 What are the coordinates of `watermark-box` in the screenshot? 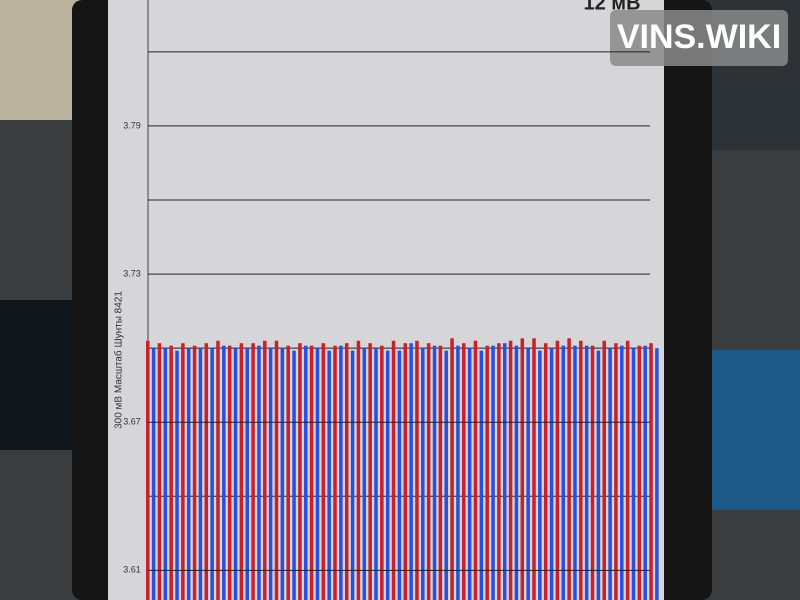 It's located at (699, 38).